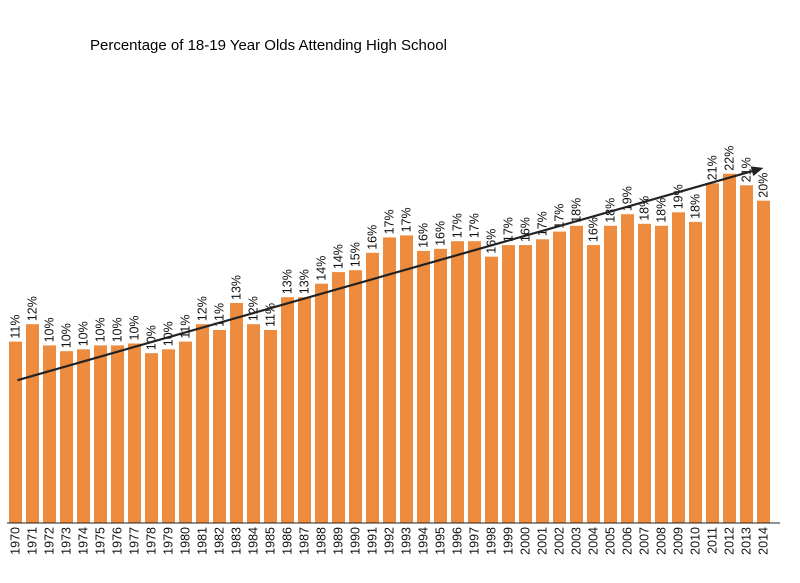 The width and height of the screenshot is (800, 583). Describe the element at coordinates (696, 541) in the screenshot. I see `x-tick-2010: 2010` at that location.